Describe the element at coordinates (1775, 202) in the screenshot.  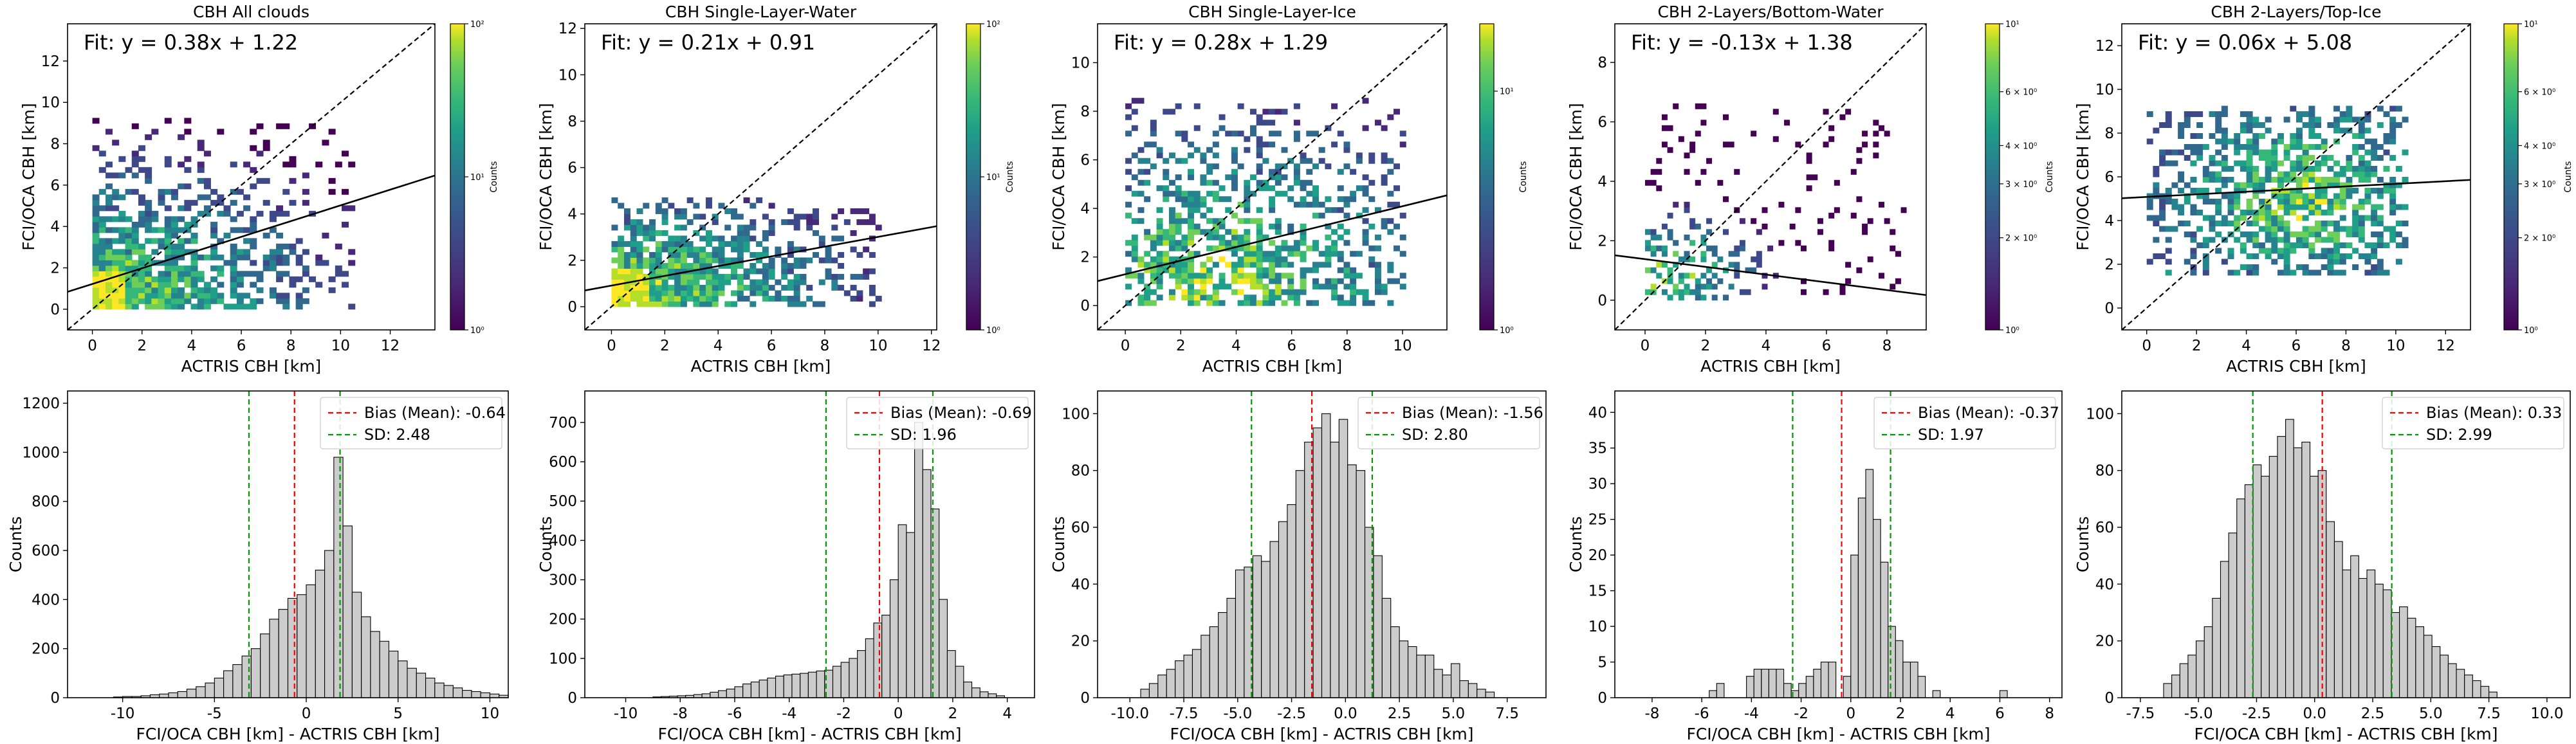
I see `heatmap-cells` at that location.